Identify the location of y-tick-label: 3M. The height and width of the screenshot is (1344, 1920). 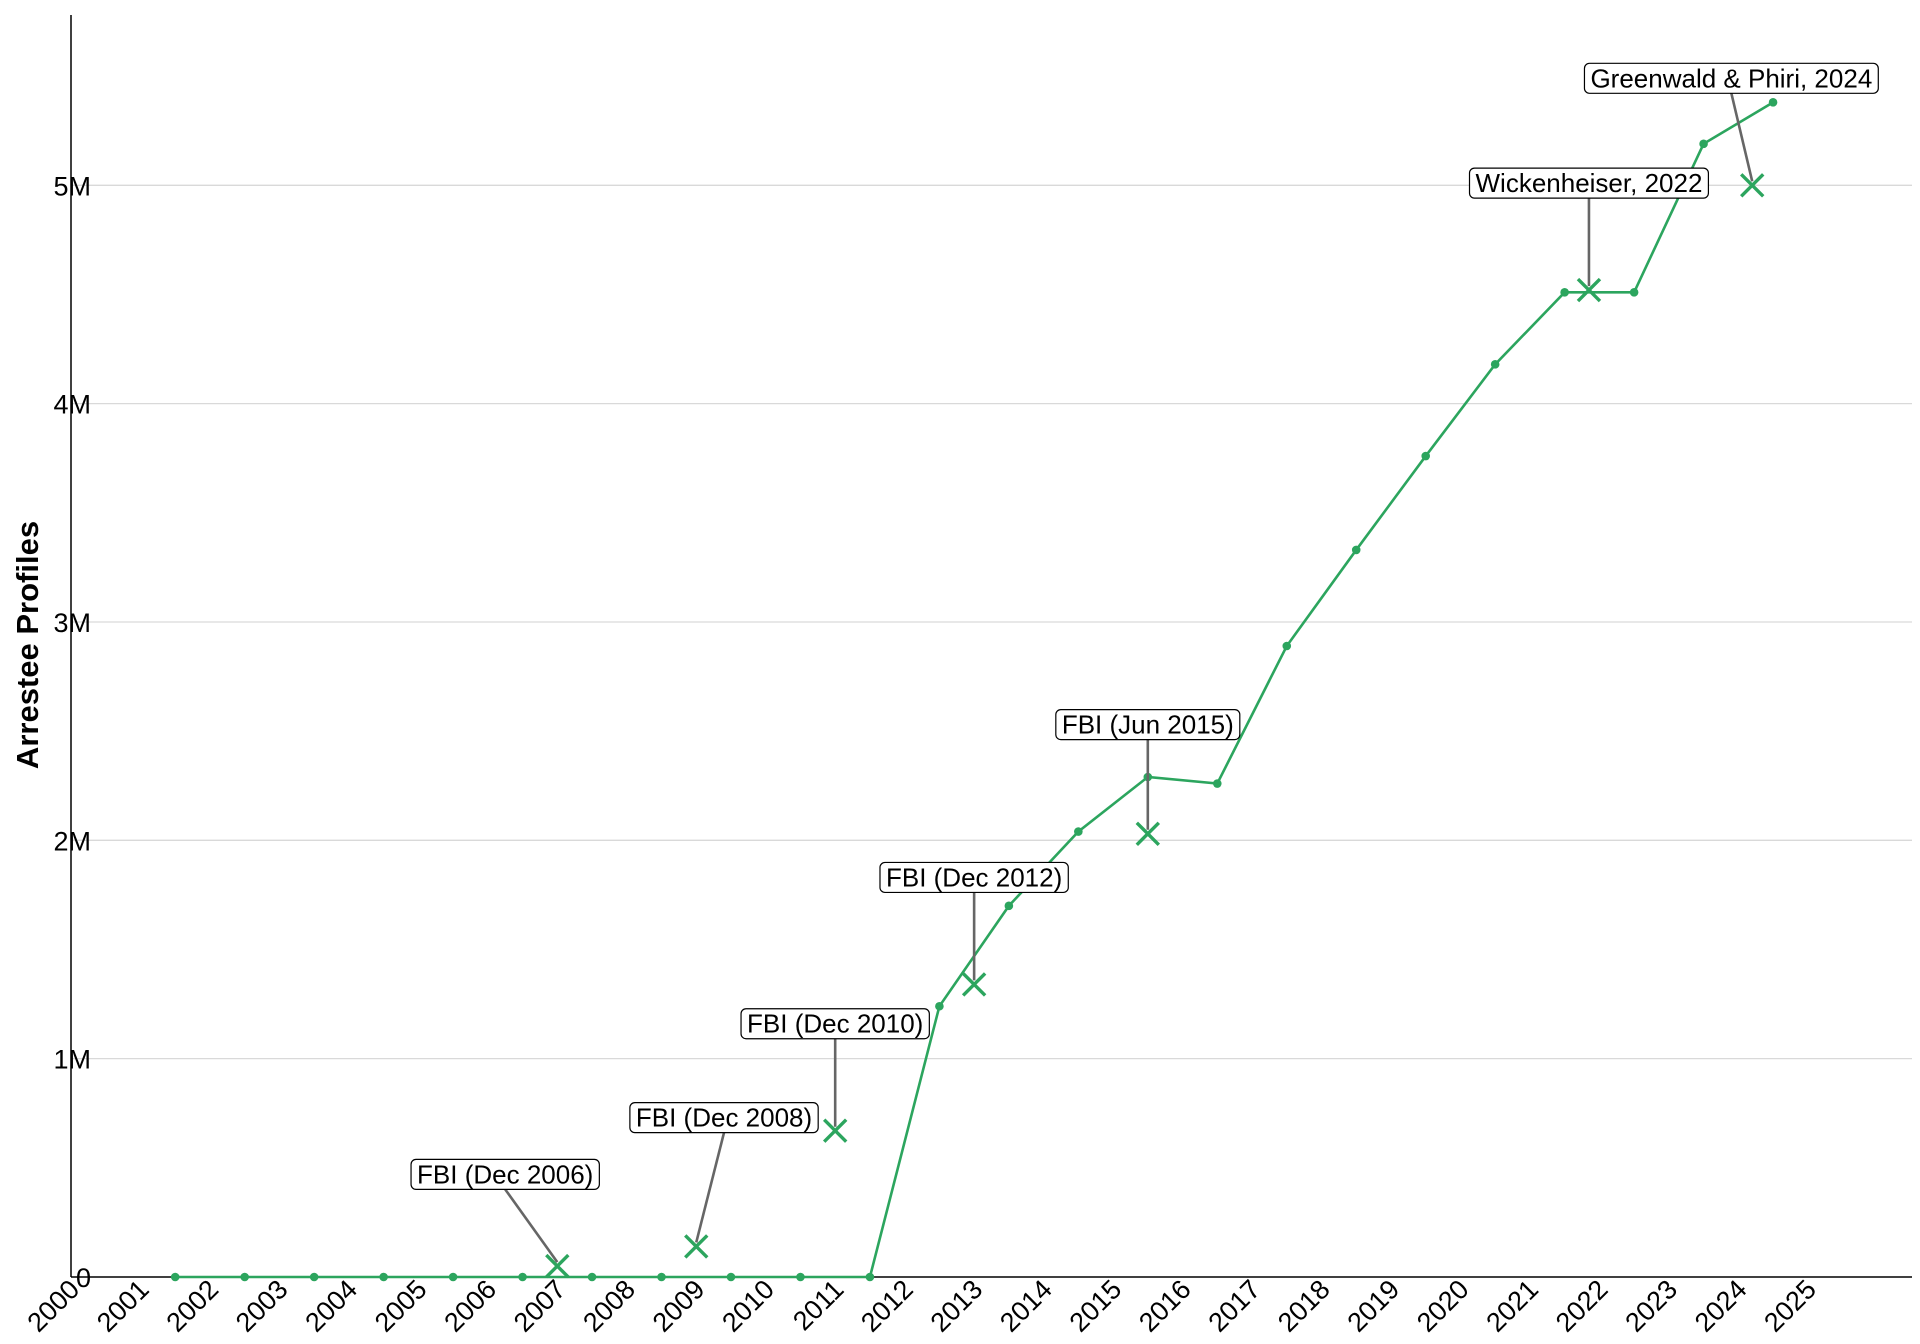
(72, 623).